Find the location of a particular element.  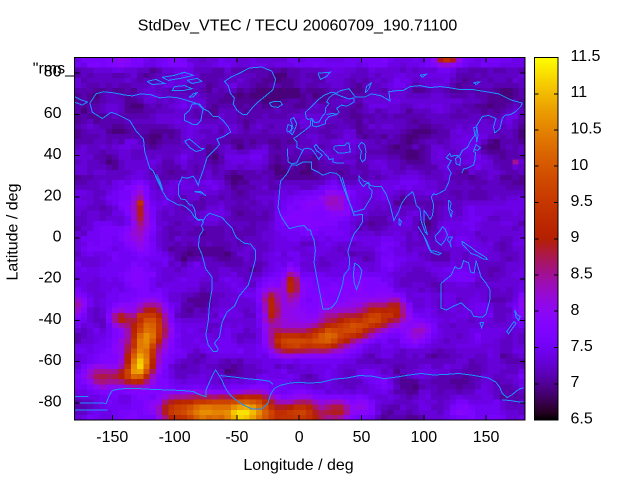

svg-text: 9.5 is located at coordinates (582, 201).